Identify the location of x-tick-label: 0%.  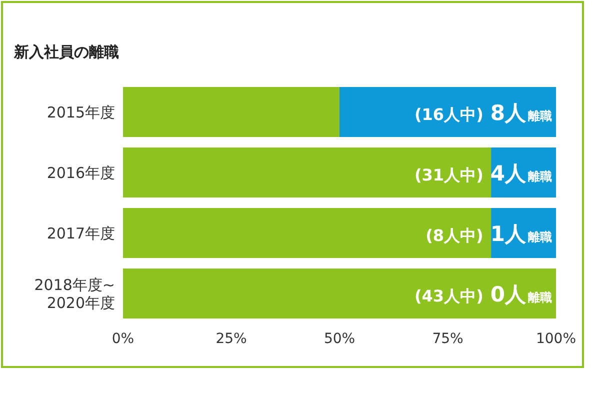
(123, 339).